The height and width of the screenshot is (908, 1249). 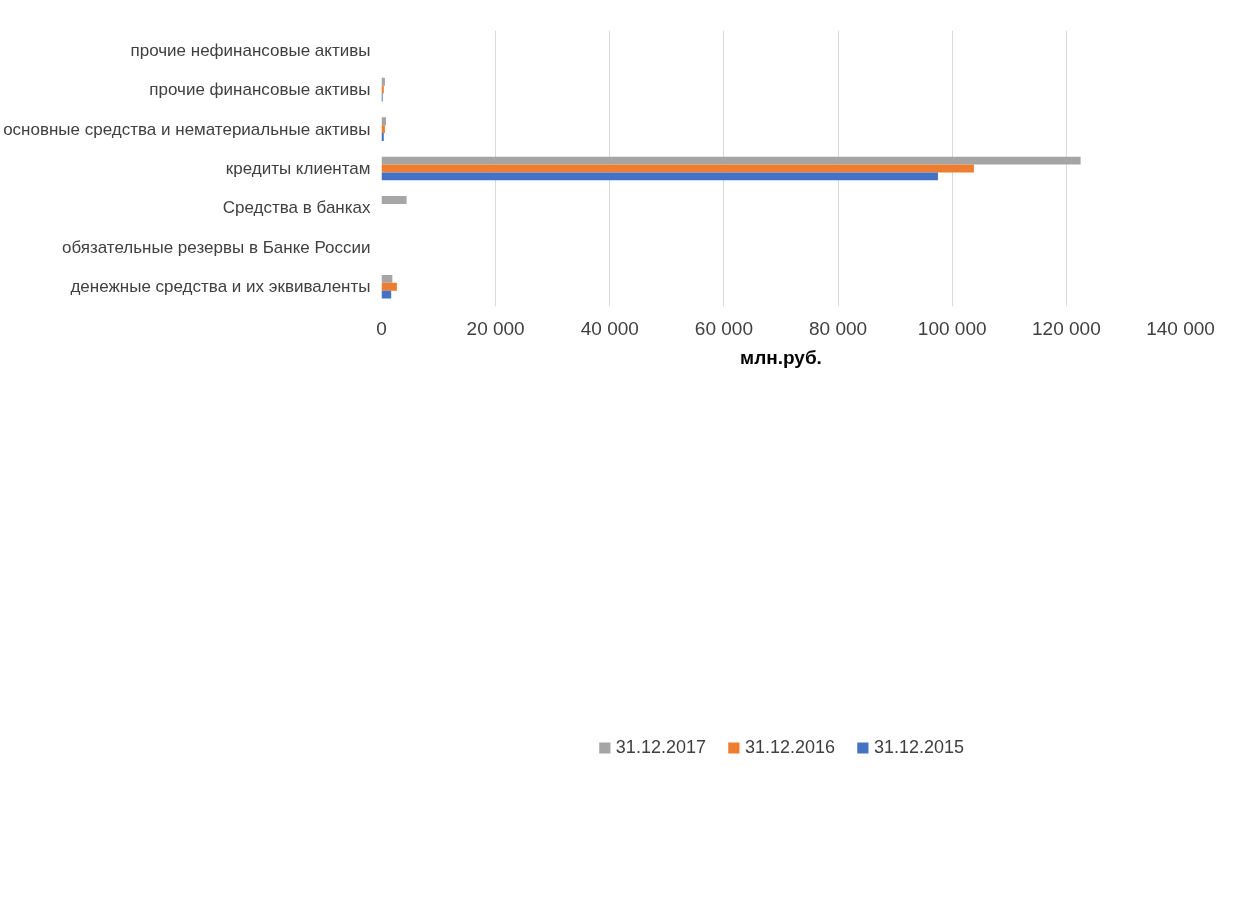 What do you see at coordinates (952, 328) in the screenshot?
I see `x-tick-label: 100 000` at bounding box center [952, 328].